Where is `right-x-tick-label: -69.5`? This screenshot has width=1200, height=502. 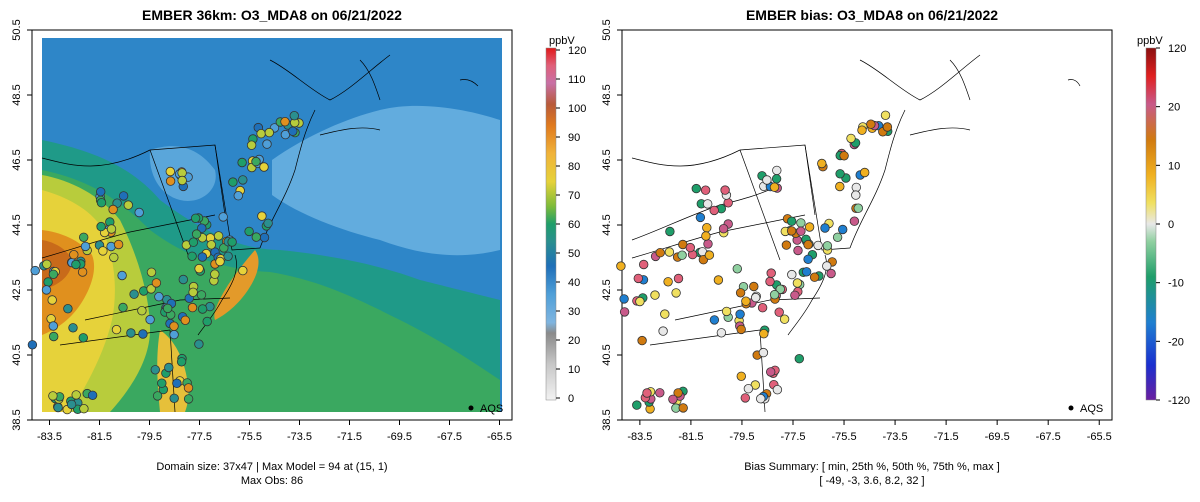
right-x-tick-label: -69.5 is located at coordinates (997, 437).